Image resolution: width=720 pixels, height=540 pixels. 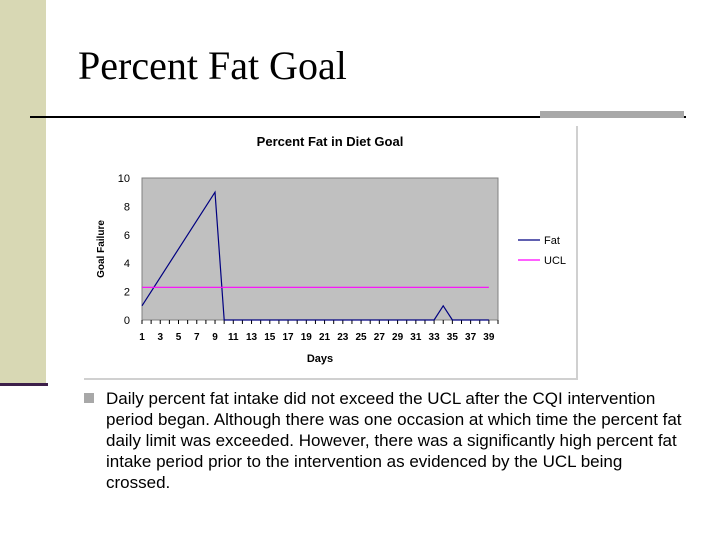 I want to click on x-tick-label: 3, so click(x=160, y=337).